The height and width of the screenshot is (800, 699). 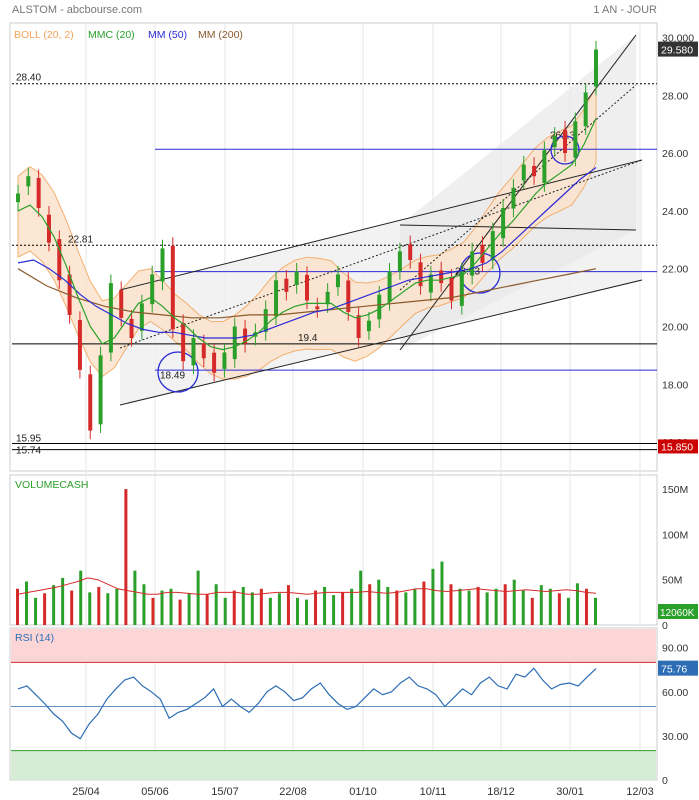 I want to click on rsi-line, so click(x=307, y=703).